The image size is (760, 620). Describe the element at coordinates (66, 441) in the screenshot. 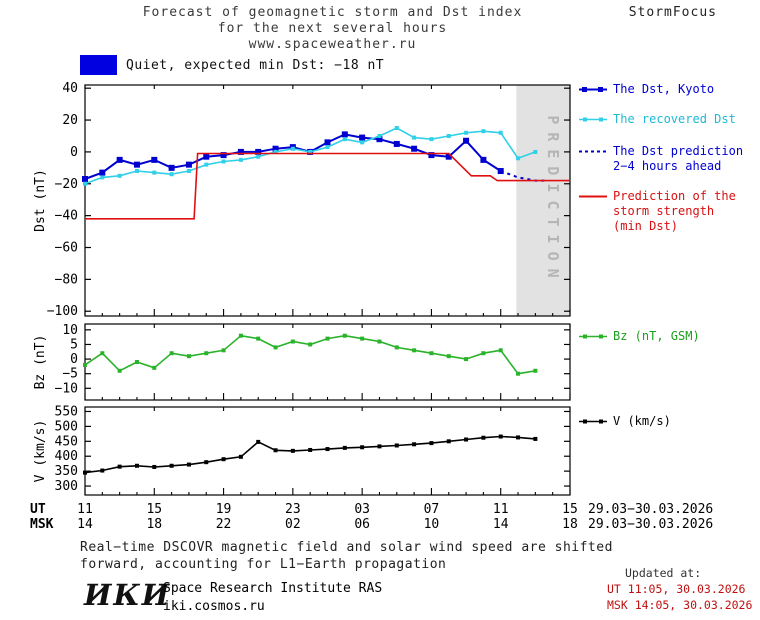

I see `y-tick-label: 450` at that location.